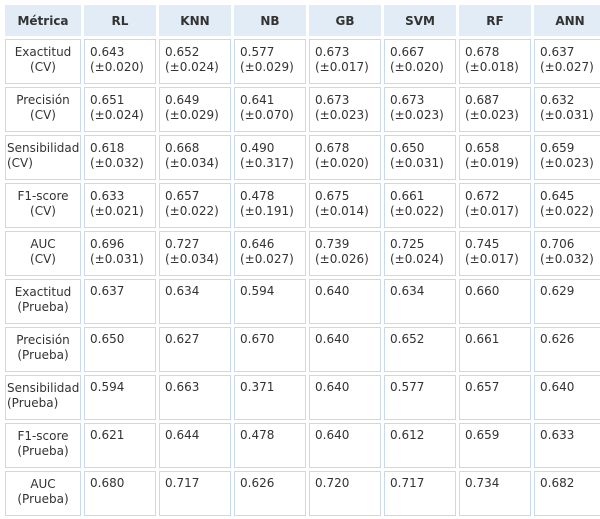 Image resolution: width=600 pixels, height=519 pixels. What do you see at coordinates (482, 148) in the screenshot?
I see `mean-value: 0.658` at bounding box center [482, 148].